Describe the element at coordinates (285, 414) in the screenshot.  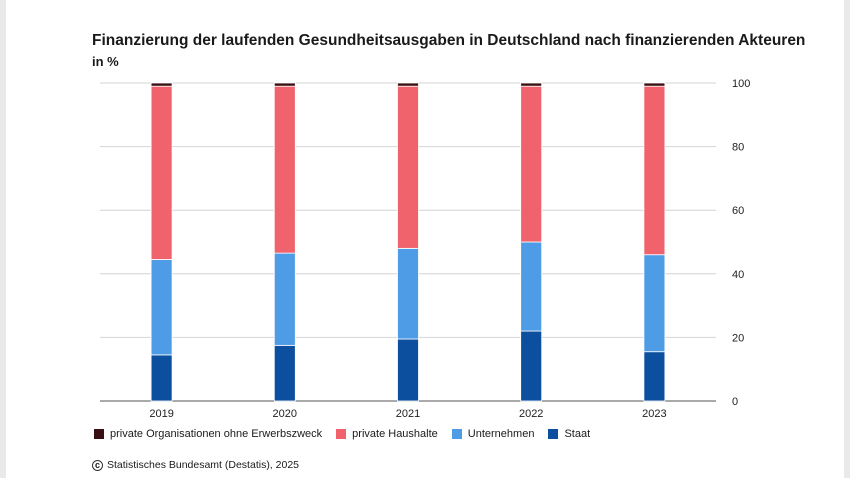
I see `x-tick-label: 2020` at that location.